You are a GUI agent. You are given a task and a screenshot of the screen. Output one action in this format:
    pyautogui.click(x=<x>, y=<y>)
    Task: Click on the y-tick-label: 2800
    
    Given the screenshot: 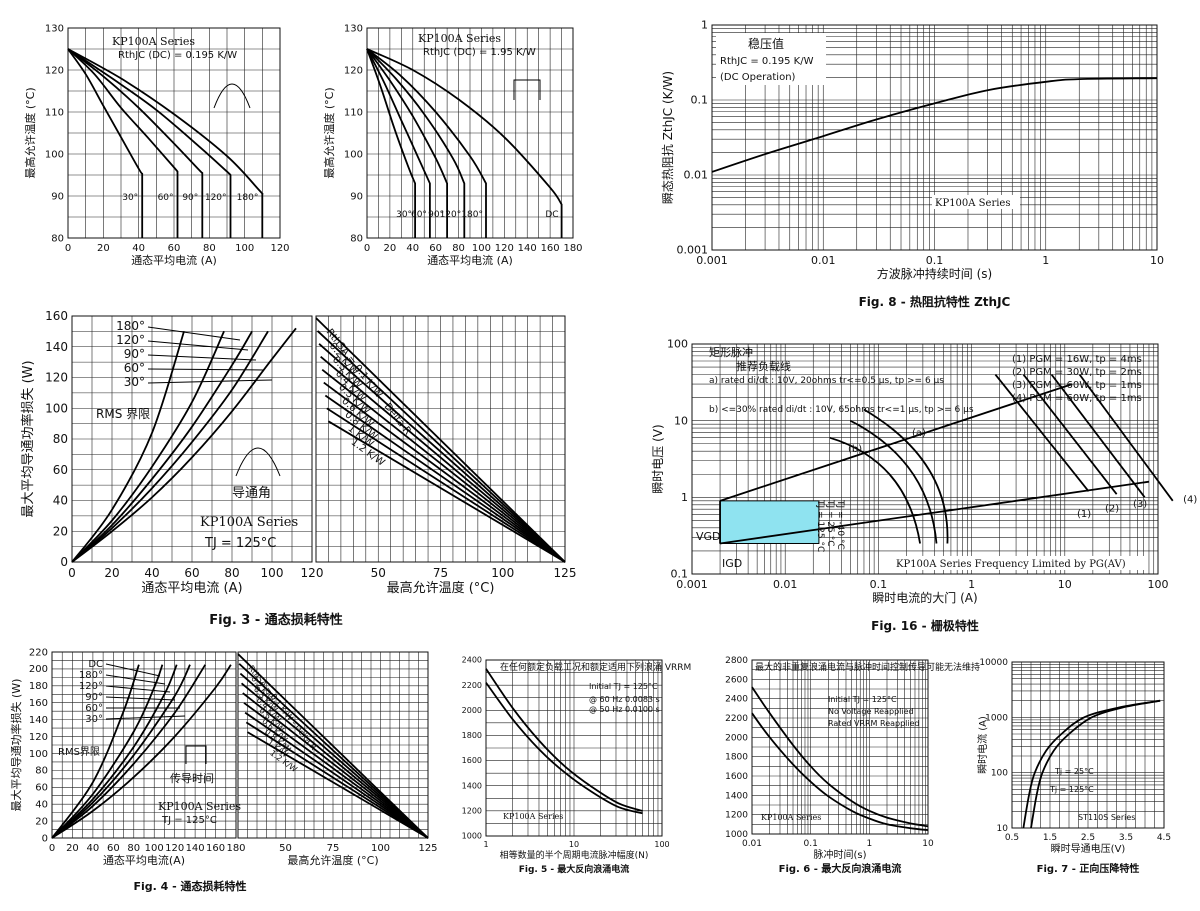 What is the action you would take?
    pyautogui.click(x=736, y=661)
    